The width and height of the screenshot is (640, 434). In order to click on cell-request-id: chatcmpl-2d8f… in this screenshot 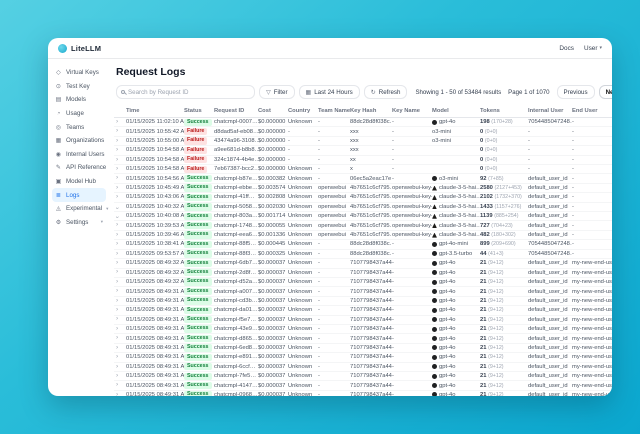, I will do `click(235, 272)`.